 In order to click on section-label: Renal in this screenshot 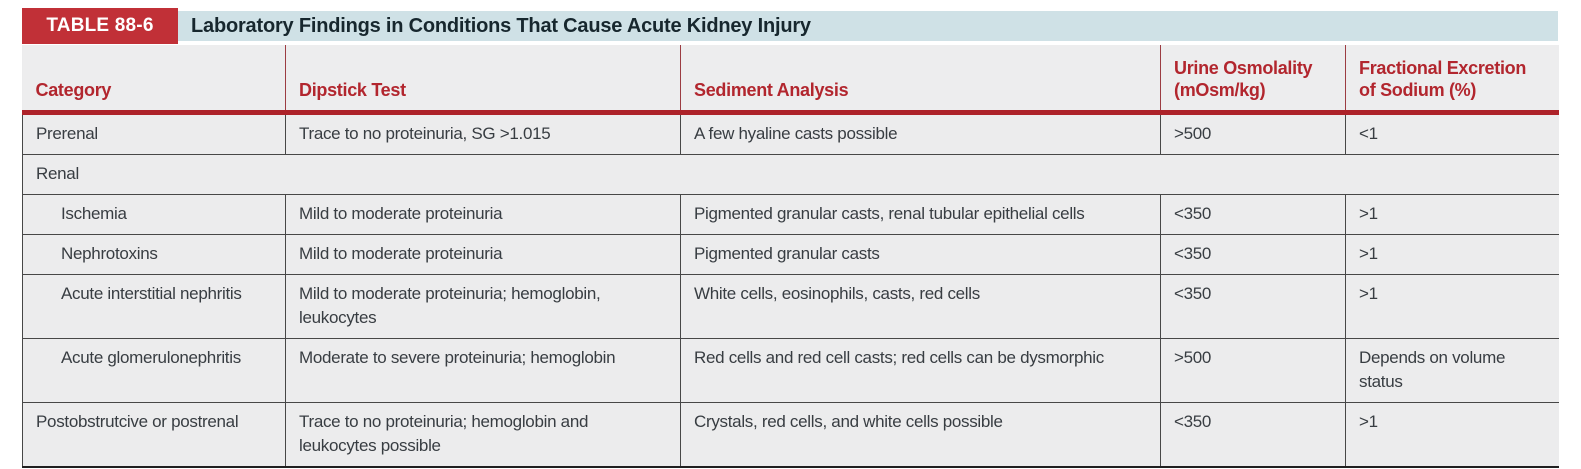, I will do `click(790, 174)`.